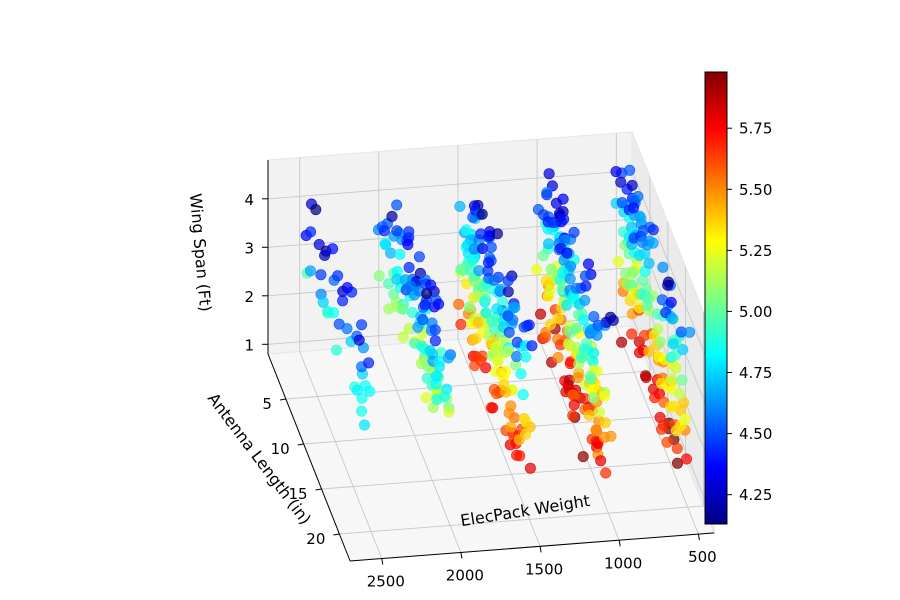 The width and height of the screenshot is (900, 600). Describe the element at coordinates (450, 233) in the screenshot. I see `grid-line-z-back` at that location.